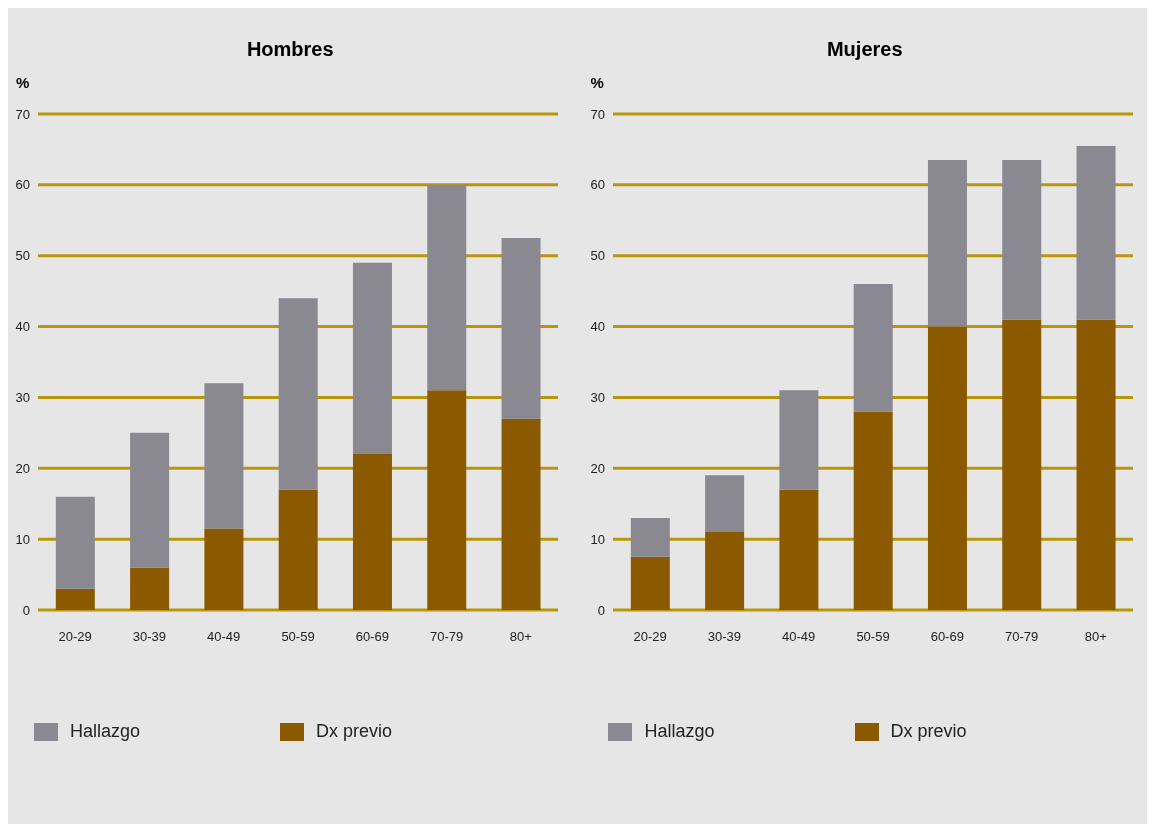 This screenshot has height=832, width=1155. What do you see at coordinates (864, 50) in the screenshot?
I see `chart-title: Mujeres` at bounding box center [864, 50].